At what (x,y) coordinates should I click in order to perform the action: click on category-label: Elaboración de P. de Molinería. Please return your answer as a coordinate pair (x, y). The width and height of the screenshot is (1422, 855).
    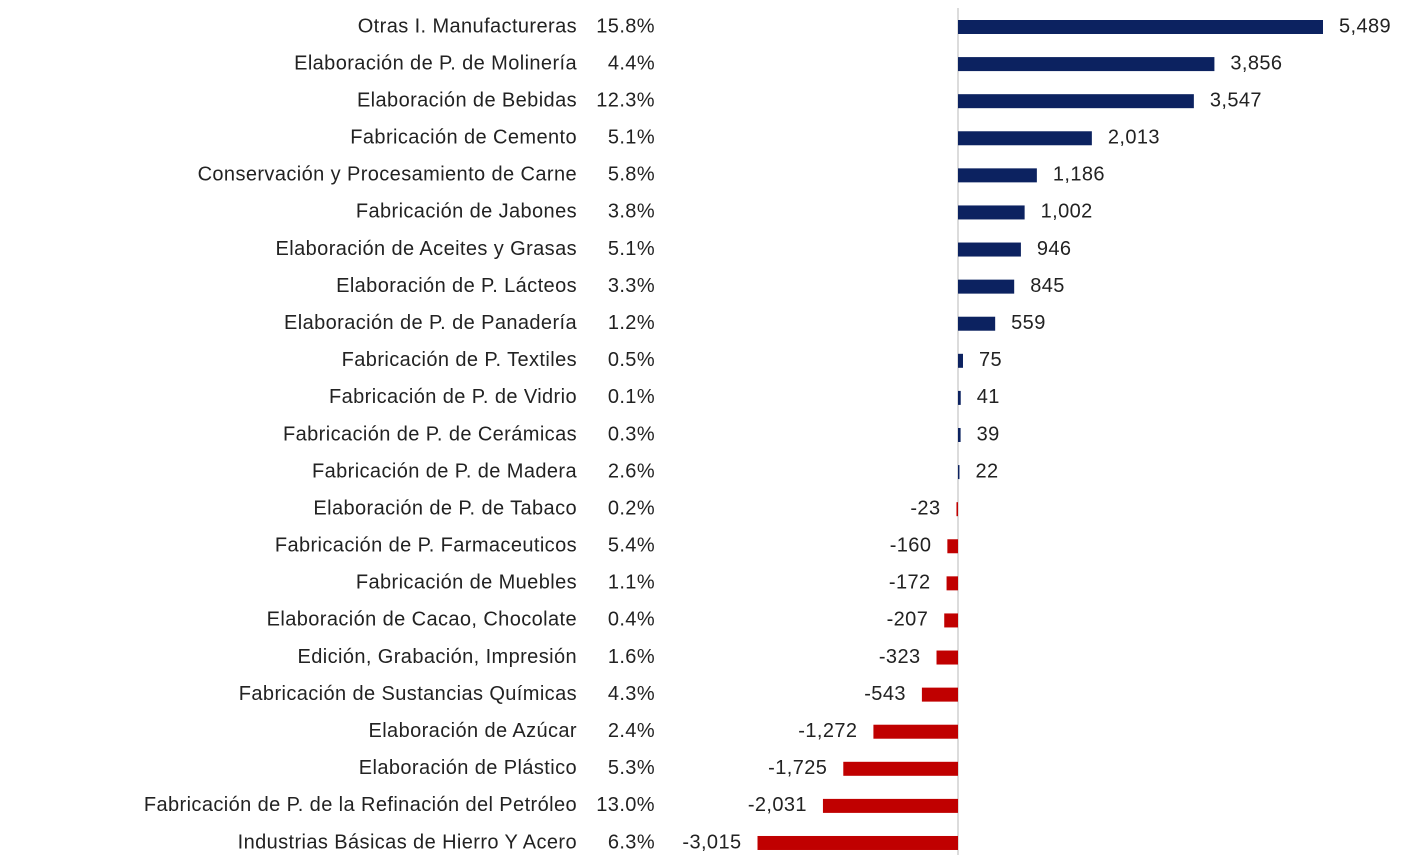
    Looking at the image, I should click on (435, 63).